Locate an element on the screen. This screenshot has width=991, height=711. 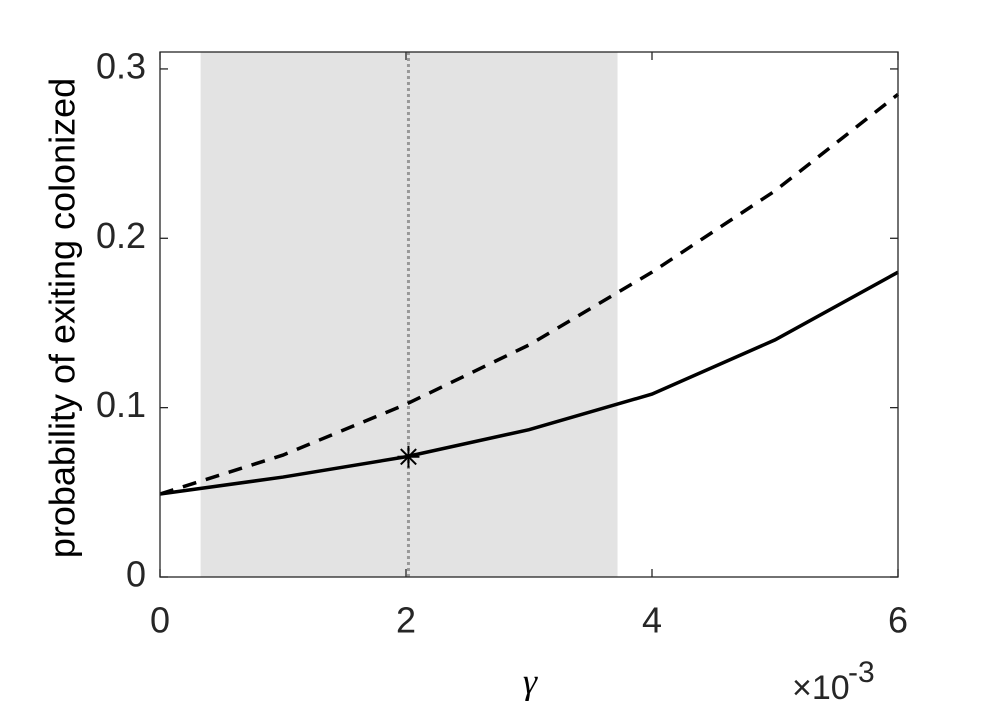
x-axis-label: γ is located at coordinates (530, 681).